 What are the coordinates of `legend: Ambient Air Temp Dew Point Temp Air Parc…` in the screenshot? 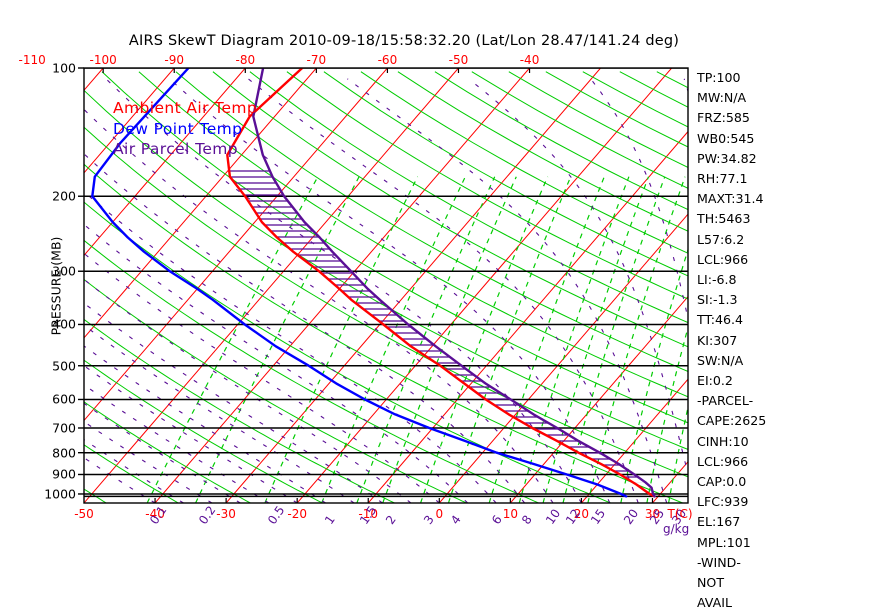 It's located at (185, 129).